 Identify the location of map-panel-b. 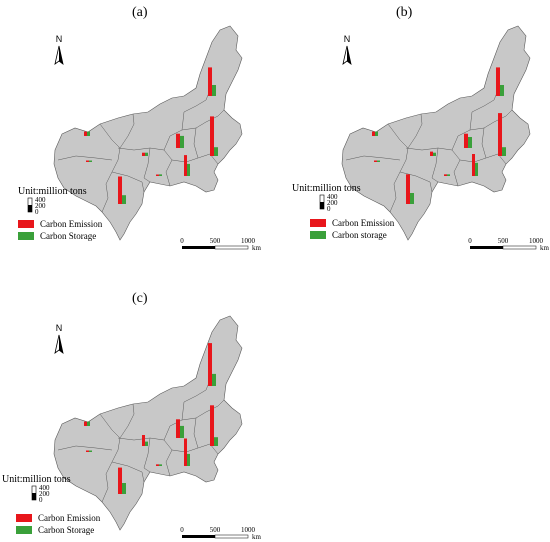
(436, 133).